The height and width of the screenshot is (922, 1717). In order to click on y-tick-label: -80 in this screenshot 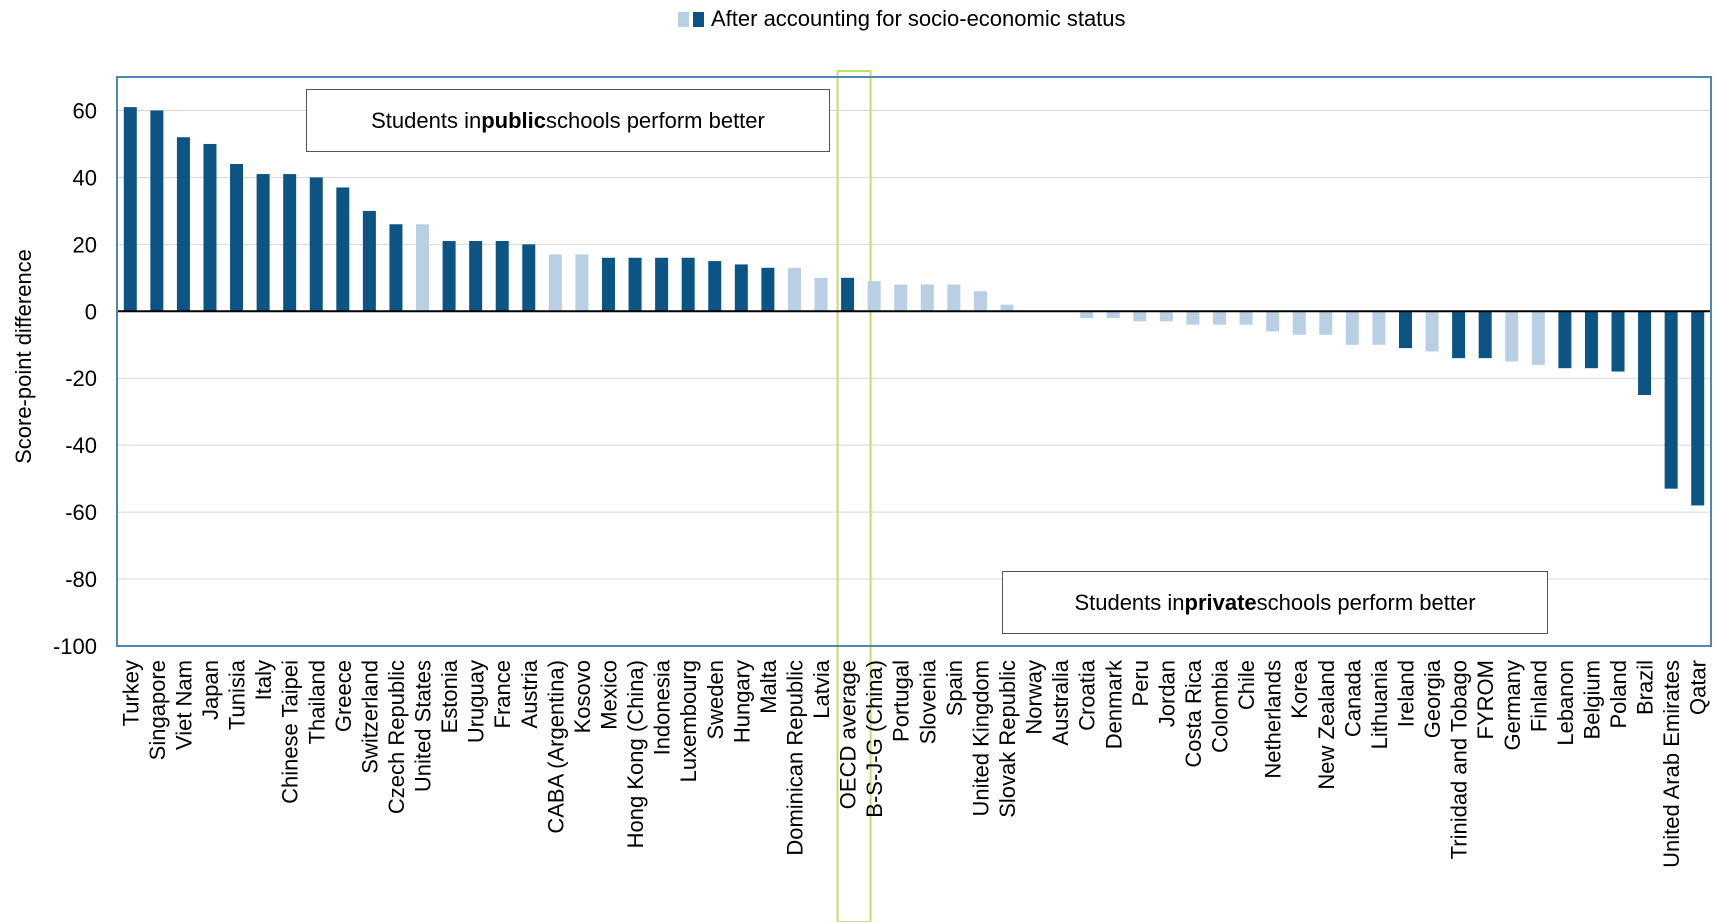, I will do `click(81, 579)`.